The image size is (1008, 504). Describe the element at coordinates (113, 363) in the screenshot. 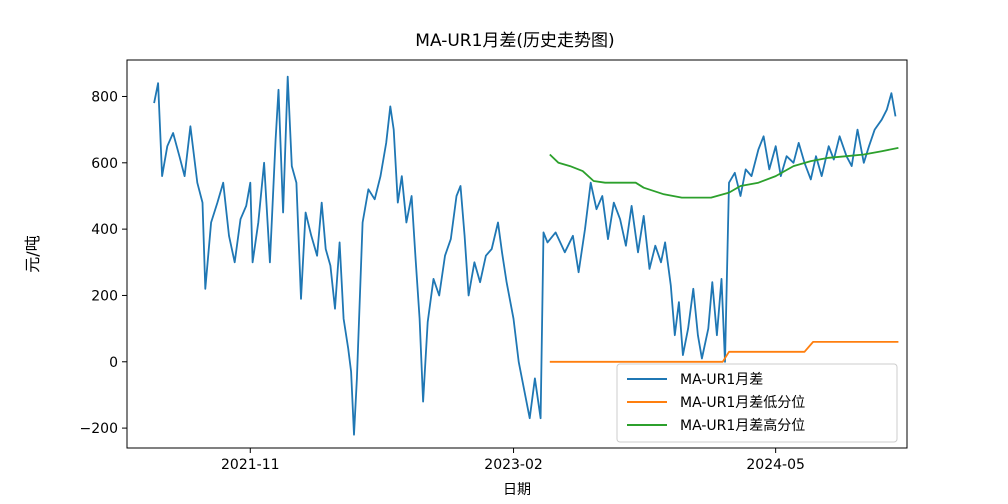

I see `y-tick-label: 0` at that location.